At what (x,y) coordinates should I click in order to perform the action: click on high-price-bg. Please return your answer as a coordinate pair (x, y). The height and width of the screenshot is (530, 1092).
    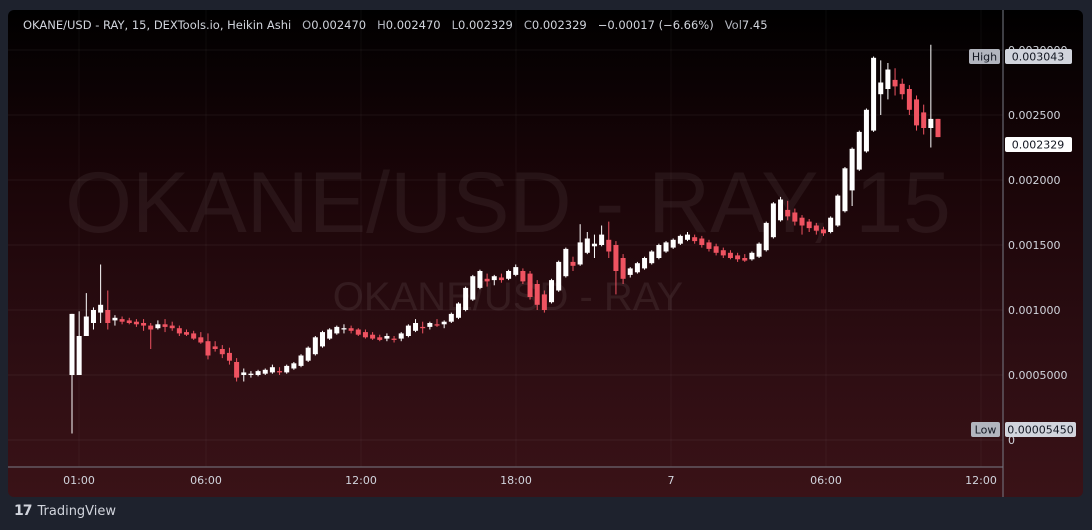
    Looking at the image, I should click on (1038, 56).